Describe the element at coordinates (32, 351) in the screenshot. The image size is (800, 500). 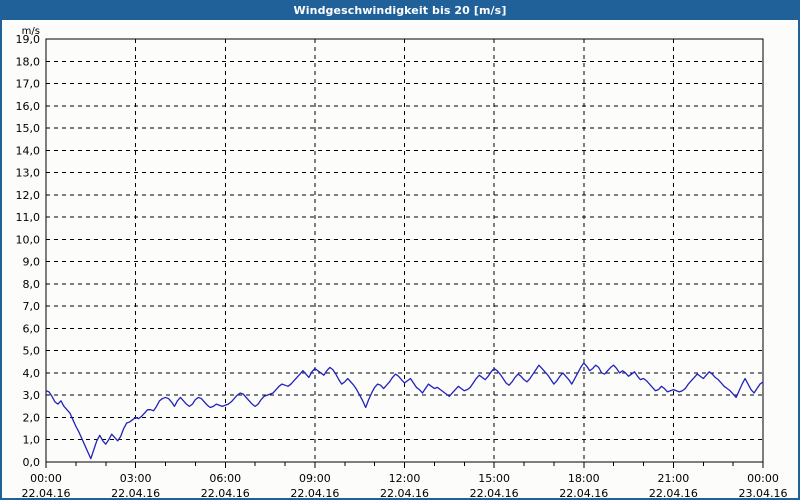
I see `y-tick-label: 5,0` at that location.